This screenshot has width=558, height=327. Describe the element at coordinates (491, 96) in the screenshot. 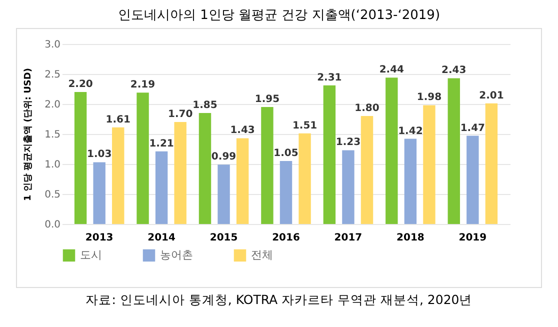

I see `data-label: 2.01` at that location.